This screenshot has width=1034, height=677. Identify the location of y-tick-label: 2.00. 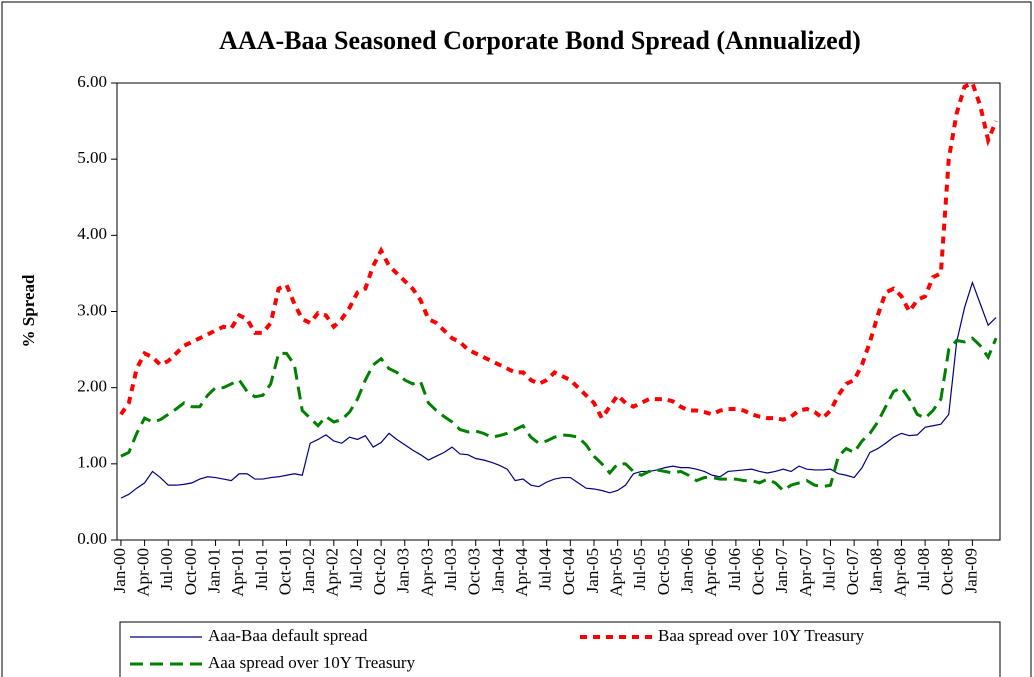
(92, 386).